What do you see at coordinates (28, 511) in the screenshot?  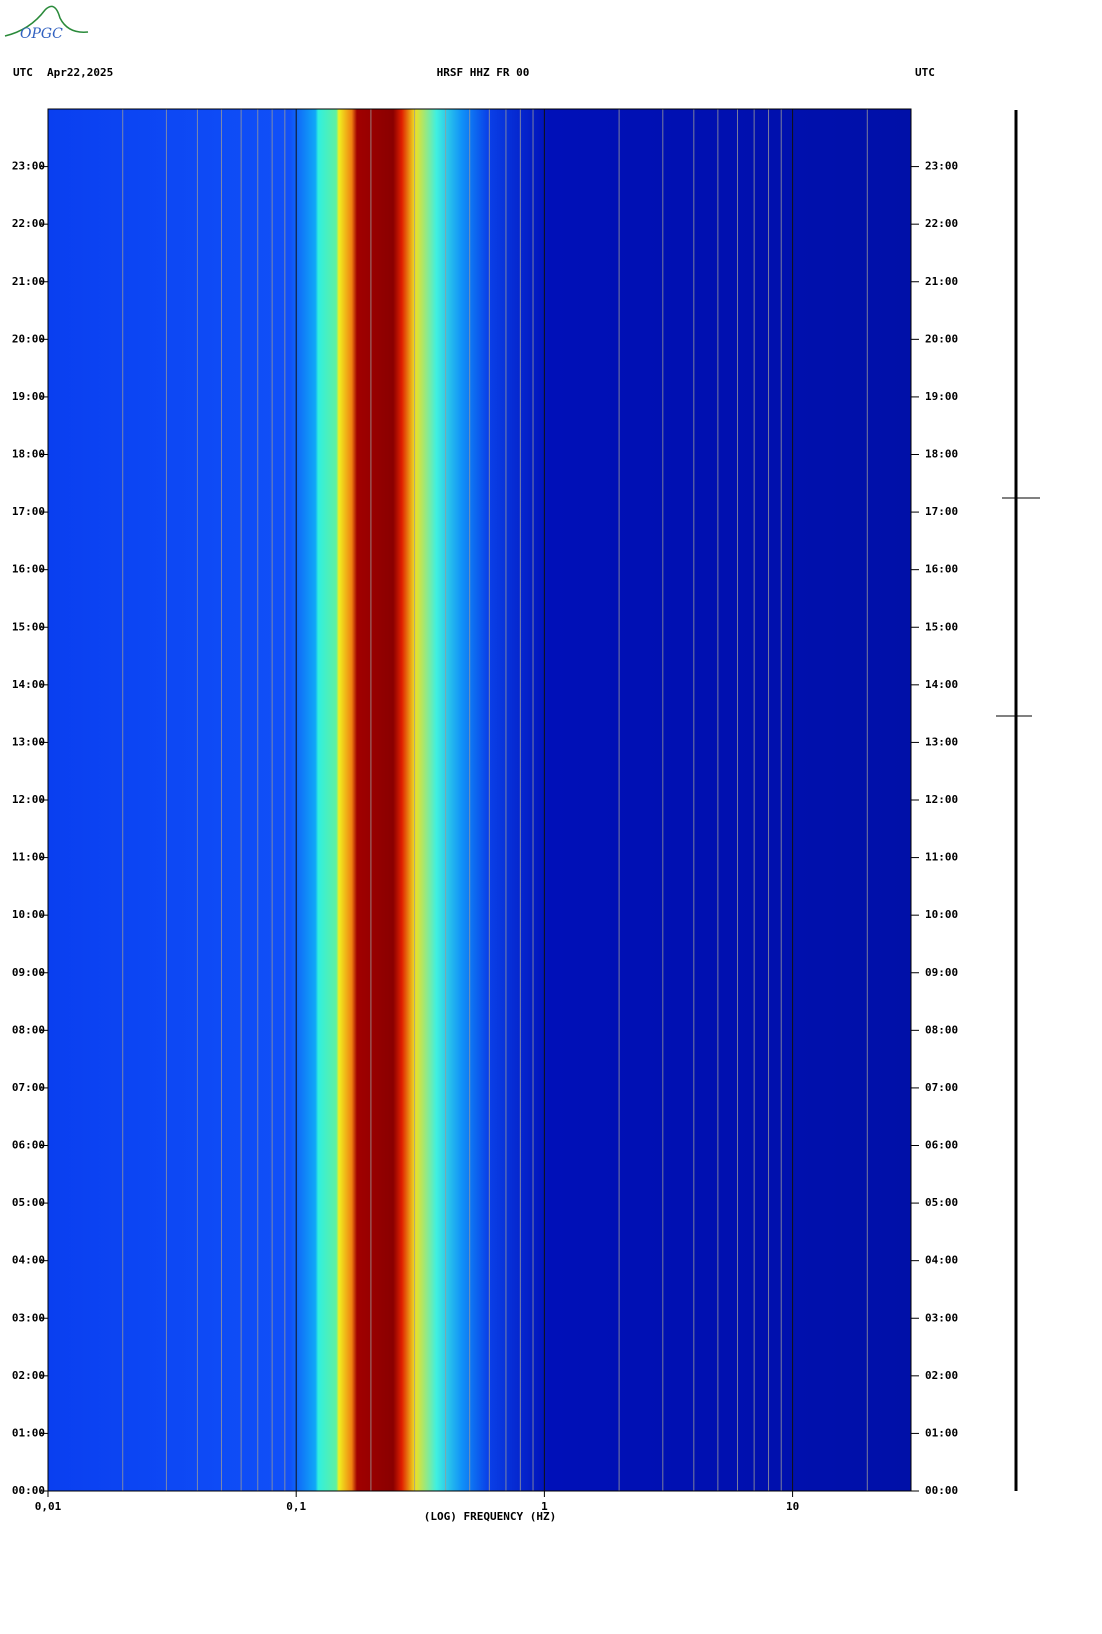 I see `y-tick-label-left: 17:00` at bounding box center [28, 511].